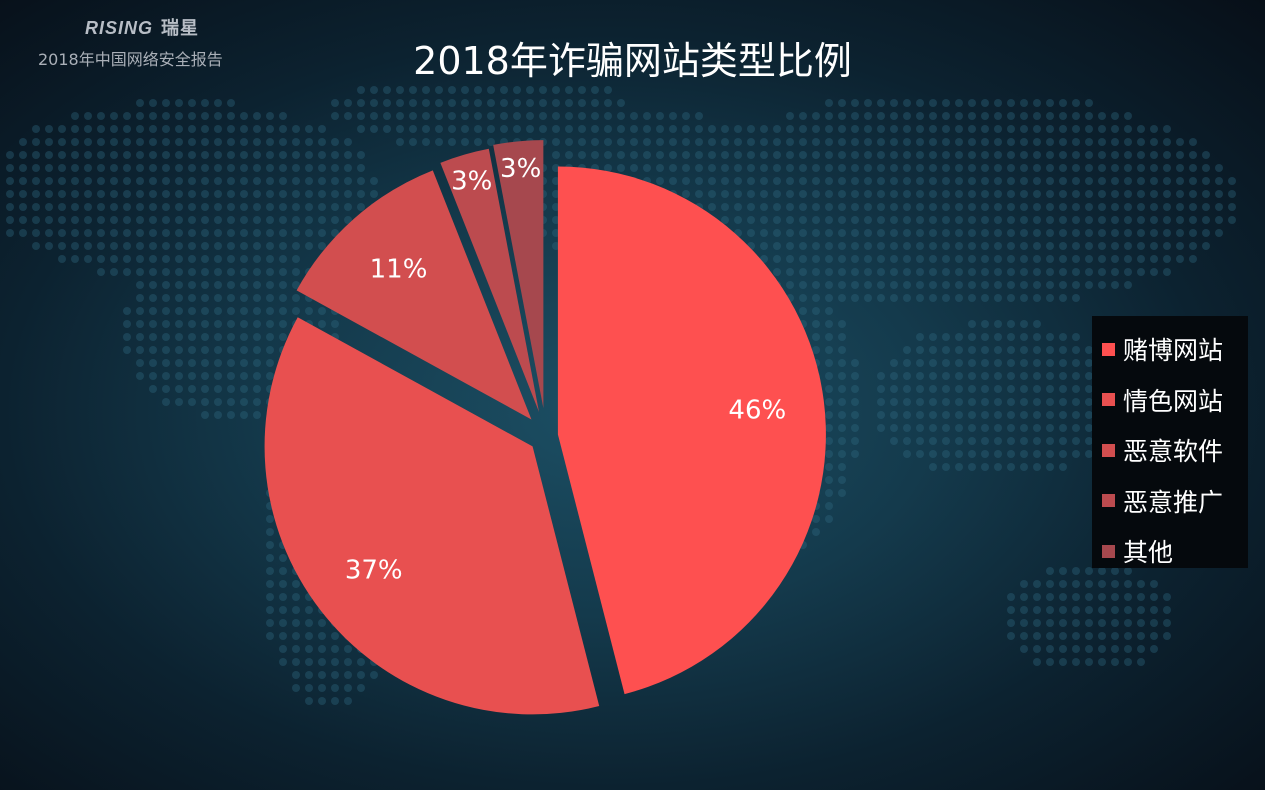  Describe the element at coordinates (142, 28) in the screenshot. I see `rising-logo: RISING 瑞星` at that location.